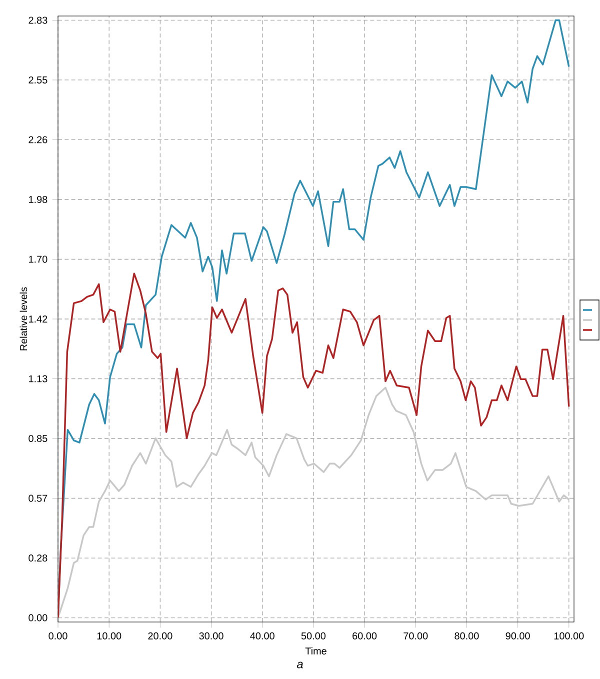 The height and width of the screenshot is (679, 600). Describe the element at coordinates (160, 636) in the screenshot. I see `x-tick-label: 20.00` at that location.